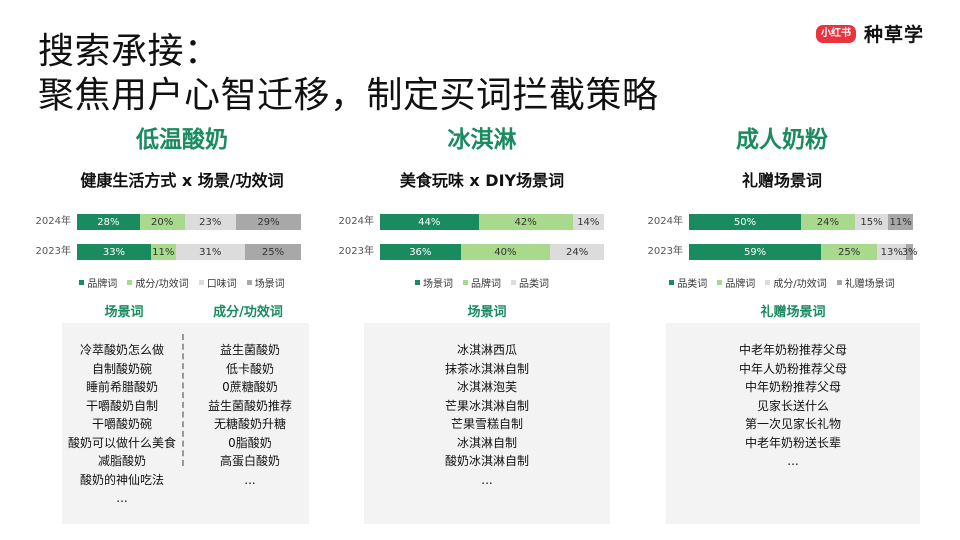 The image size is (960, 540). What do you see at coordinates (891, 252) in the screenshot?
I see `bar-data-label: 13%` at bounding box center [891, 252].